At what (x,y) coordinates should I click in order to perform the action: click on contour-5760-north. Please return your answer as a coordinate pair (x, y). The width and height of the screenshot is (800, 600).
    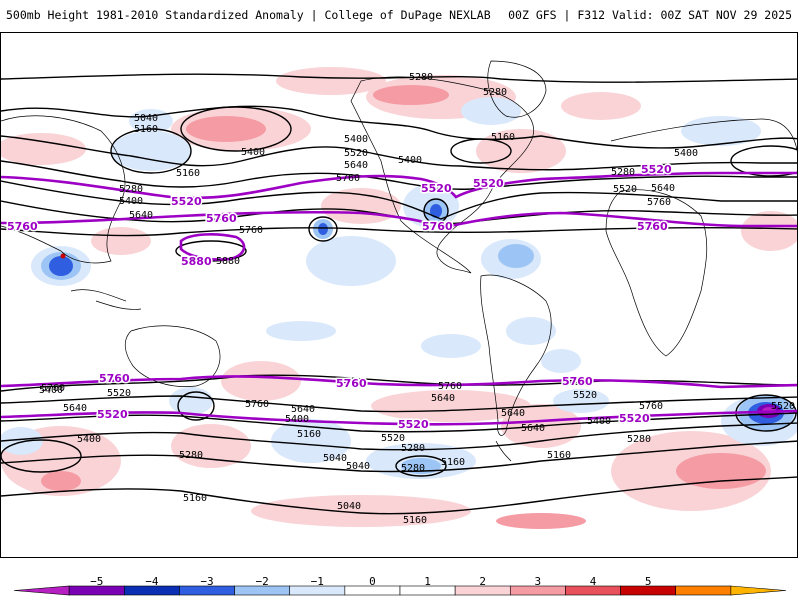
    Looking at the image, I should click on (399, 219).